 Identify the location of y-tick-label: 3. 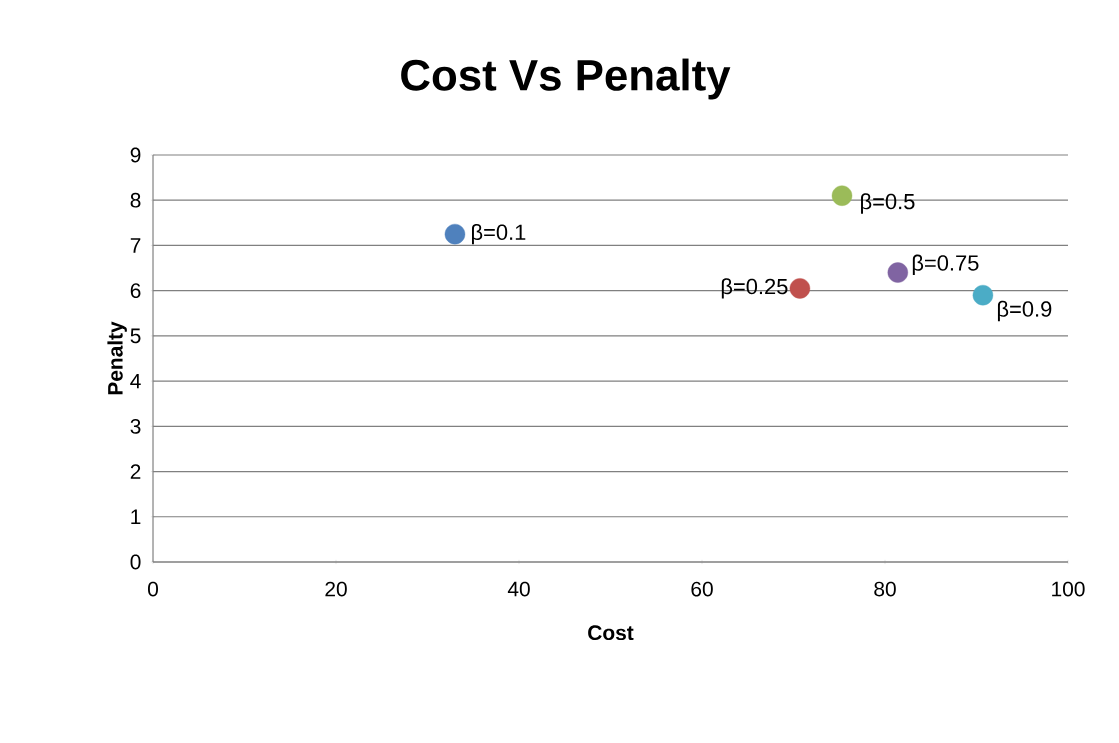
(135, 426).